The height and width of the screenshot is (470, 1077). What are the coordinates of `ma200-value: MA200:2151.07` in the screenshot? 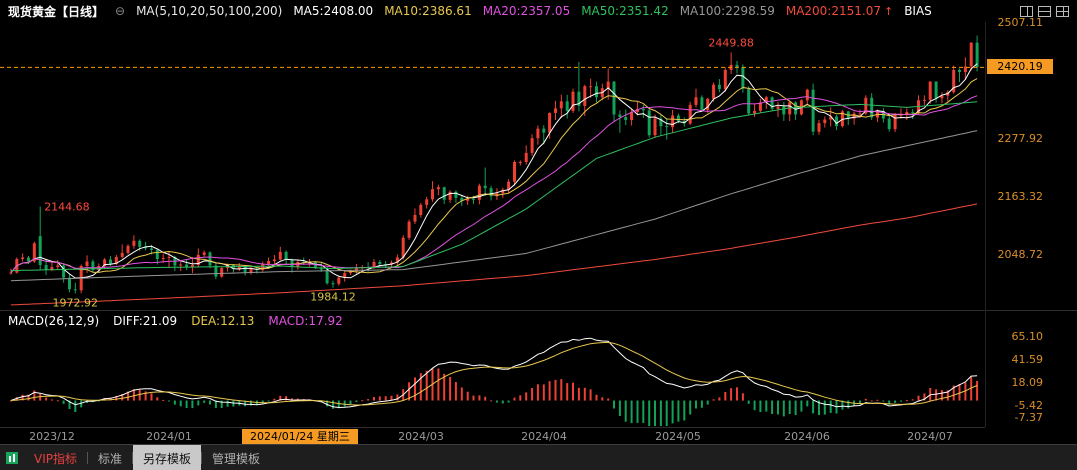 It's located at (833, 11).